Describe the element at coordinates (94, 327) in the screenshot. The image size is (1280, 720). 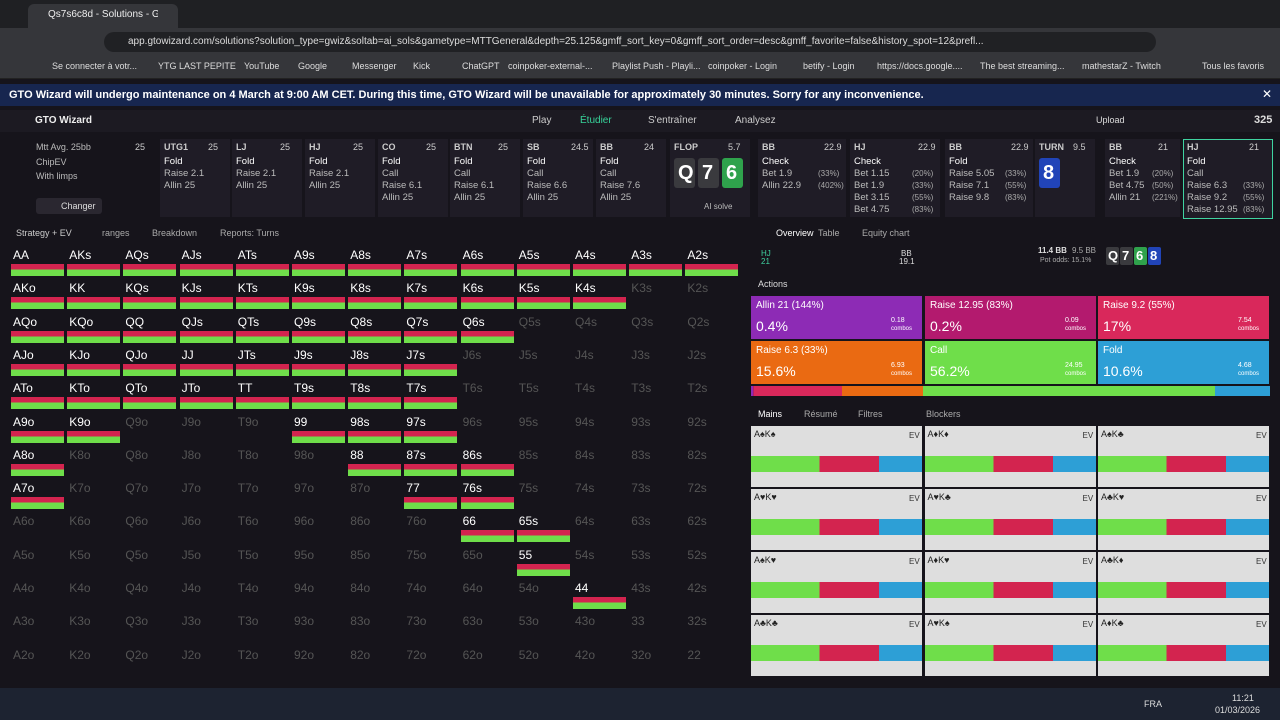
I see `hand-cell: KQo` at that location.